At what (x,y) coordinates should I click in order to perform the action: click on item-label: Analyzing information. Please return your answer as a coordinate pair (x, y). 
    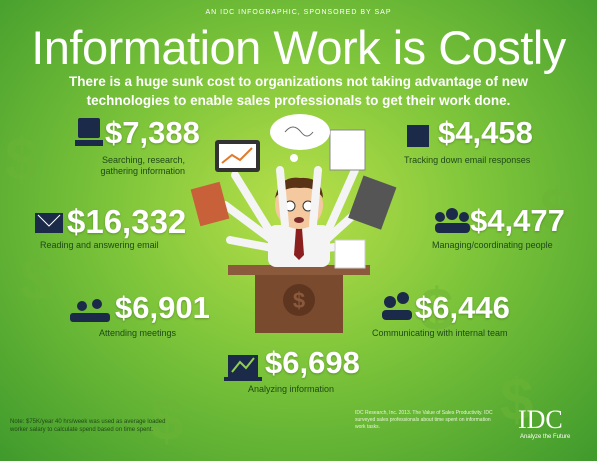
    Looking at the image, I should click on (291, 389).